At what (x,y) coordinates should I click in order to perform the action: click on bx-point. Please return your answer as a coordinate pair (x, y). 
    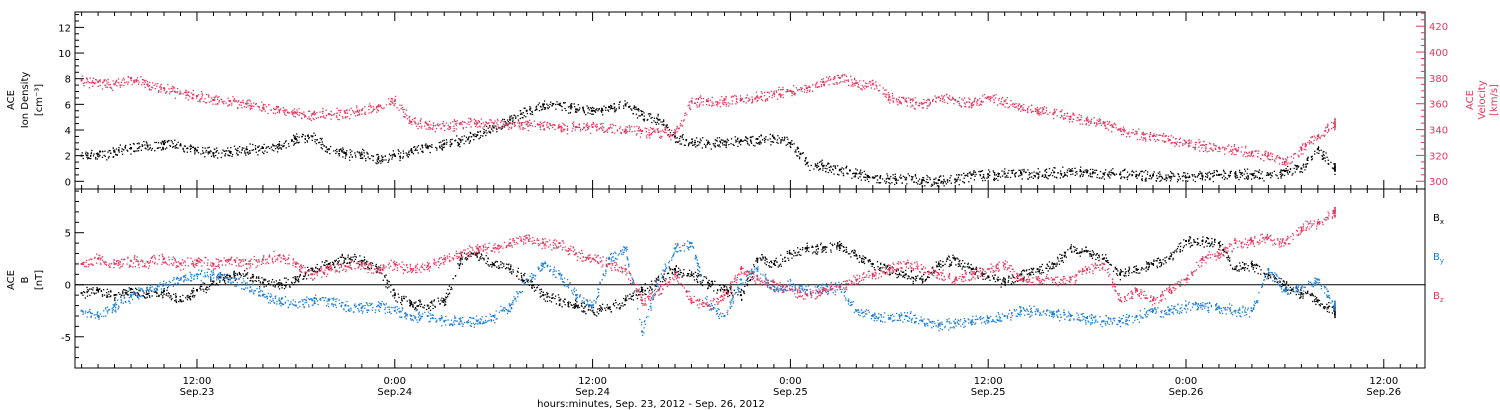
    Looking at the image, I should click on (394, 295).